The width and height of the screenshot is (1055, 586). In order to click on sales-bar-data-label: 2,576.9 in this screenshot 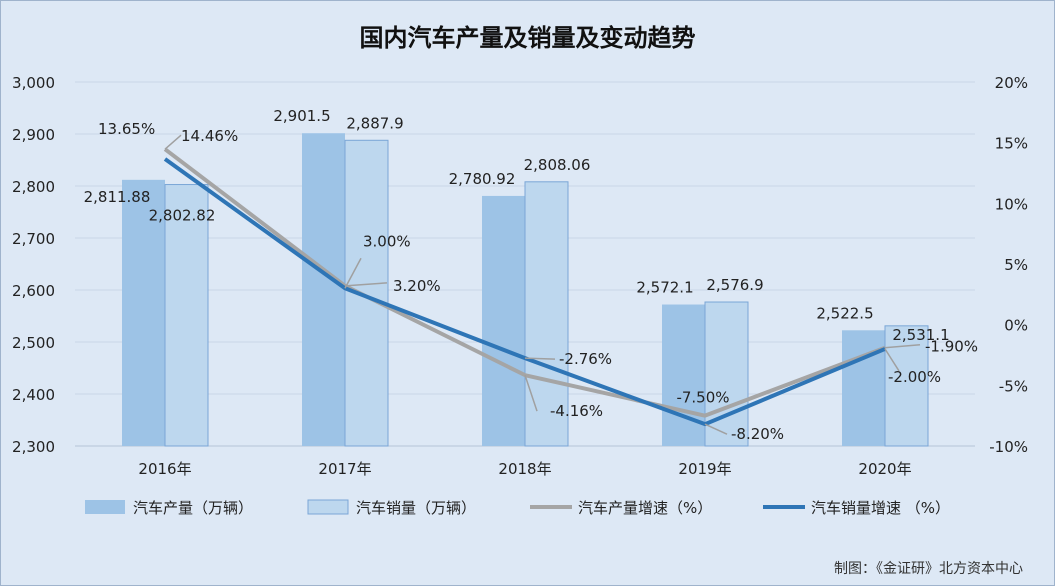, I will do `click(734, 285)`.